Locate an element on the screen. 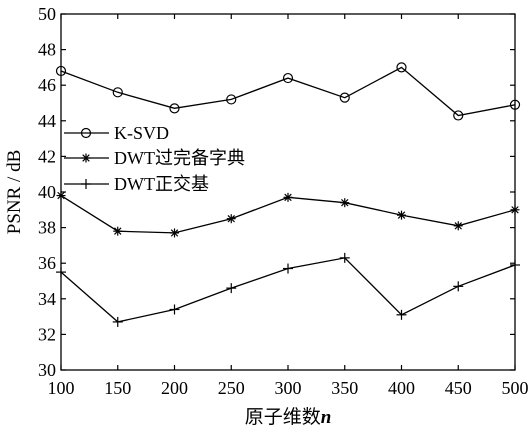  legend-marker-circle is located at coordinates (86, 133).